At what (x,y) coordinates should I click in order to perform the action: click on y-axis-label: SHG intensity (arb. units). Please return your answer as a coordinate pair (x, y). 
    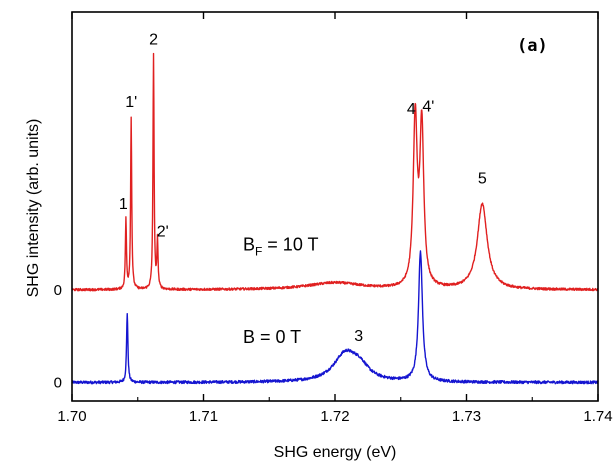
    Looking at the image, I should click on (33, 208).